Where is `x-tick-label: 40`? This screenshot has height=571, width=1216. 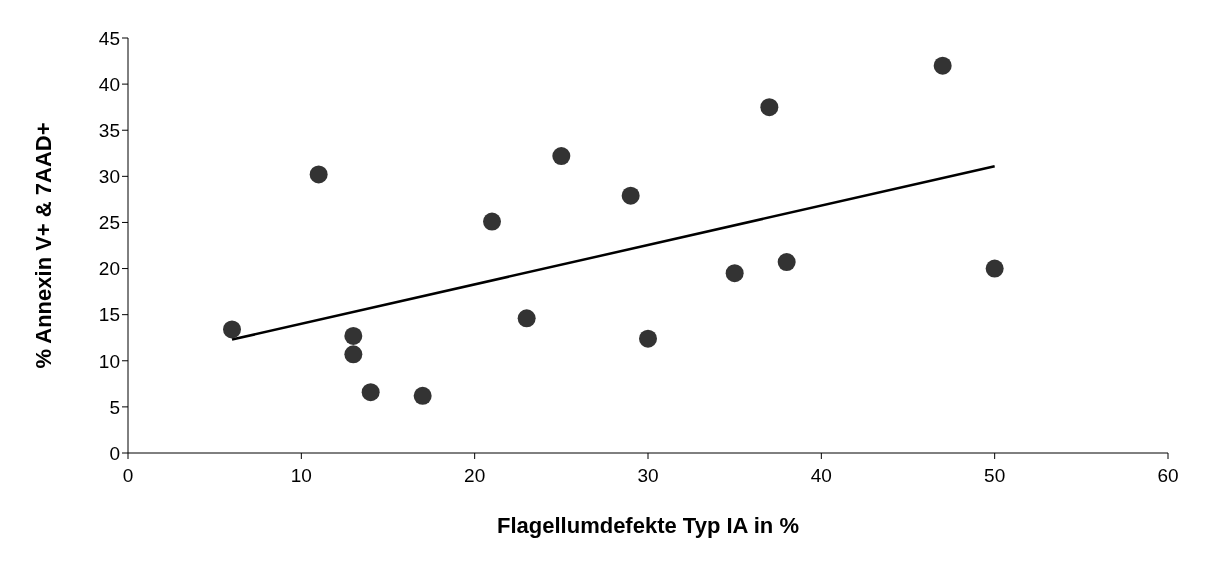
x-tick-label: 40 is located at coordinates (821, 476).